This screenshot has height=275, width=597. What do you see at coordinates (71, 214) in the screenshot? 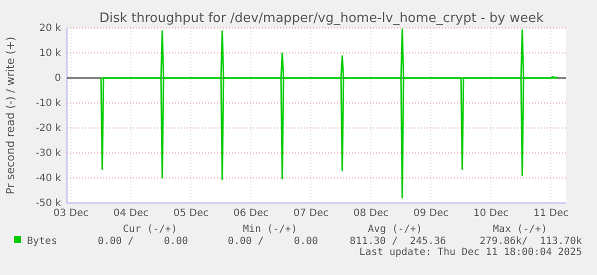
I see `x-tick-label: 03 Dec` at bounding box center [71, 214].